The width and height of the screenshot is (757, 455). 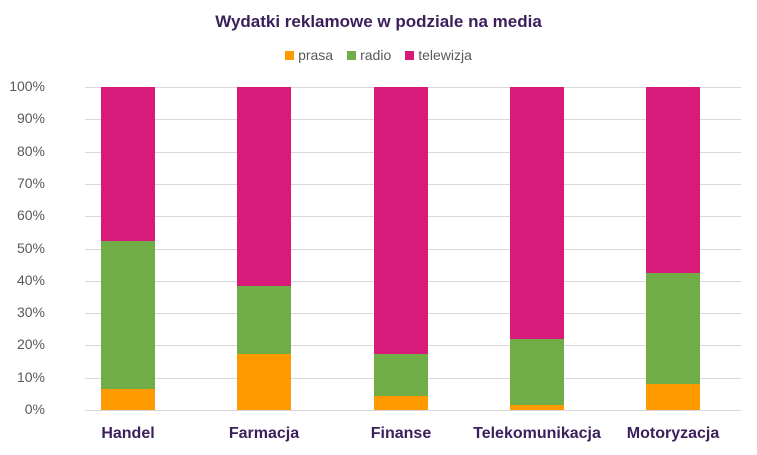 What do you see at coordinates (30, 118) in the screenshot?
I see `y-tick-label: 90%` at bounding box center [30, 118].